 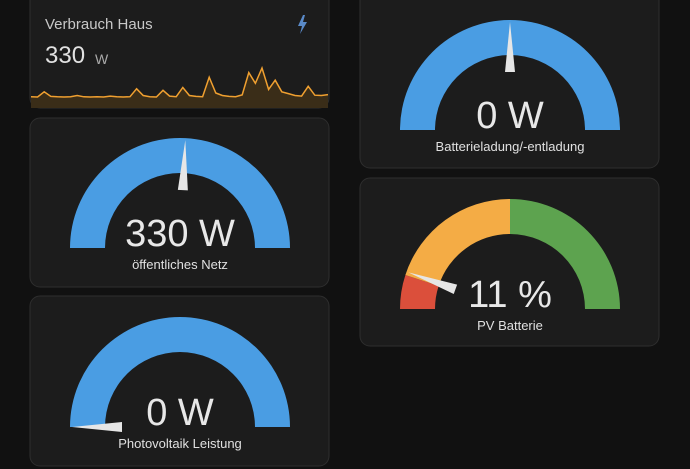 I want to click on sparkline, so click(x=179, y=81).